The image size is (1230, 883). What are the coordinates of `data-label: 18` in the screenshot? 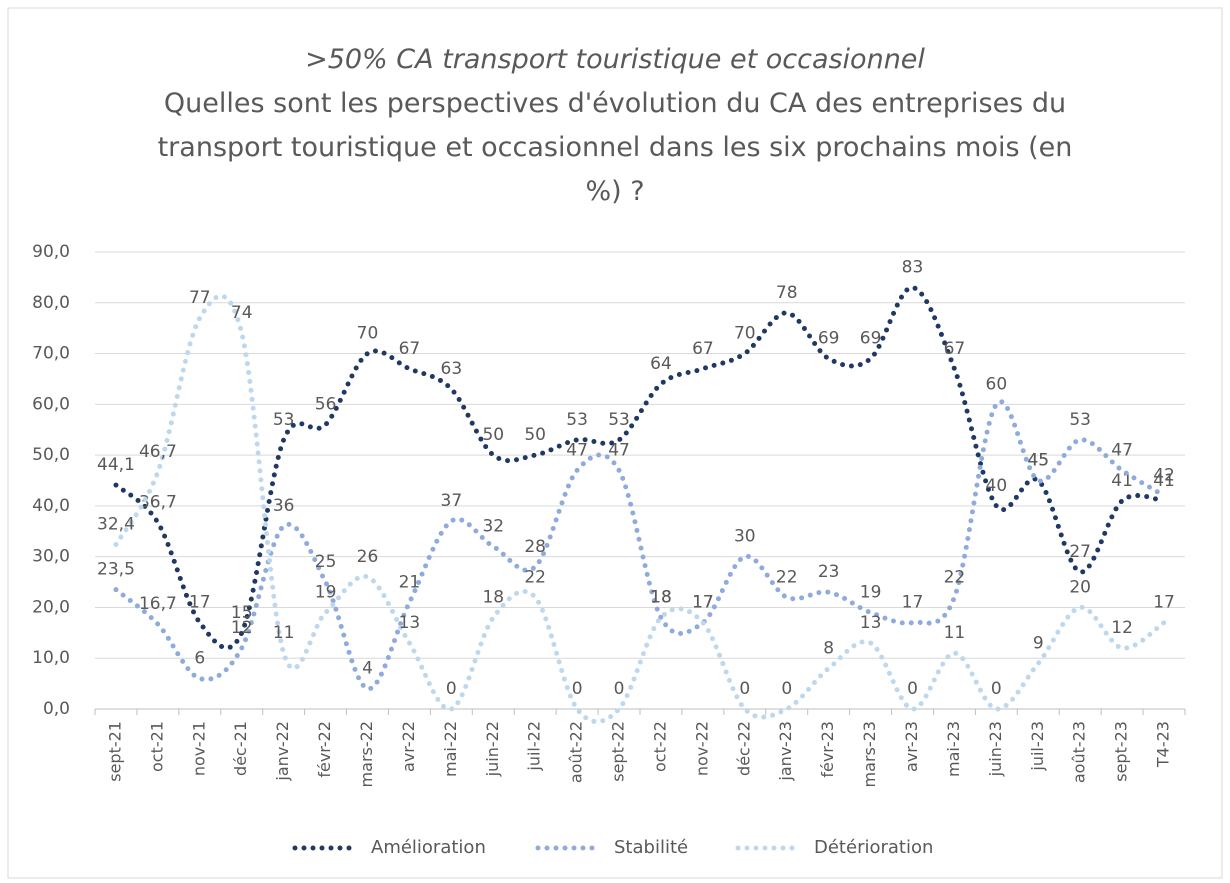 It's located at (661, 598).